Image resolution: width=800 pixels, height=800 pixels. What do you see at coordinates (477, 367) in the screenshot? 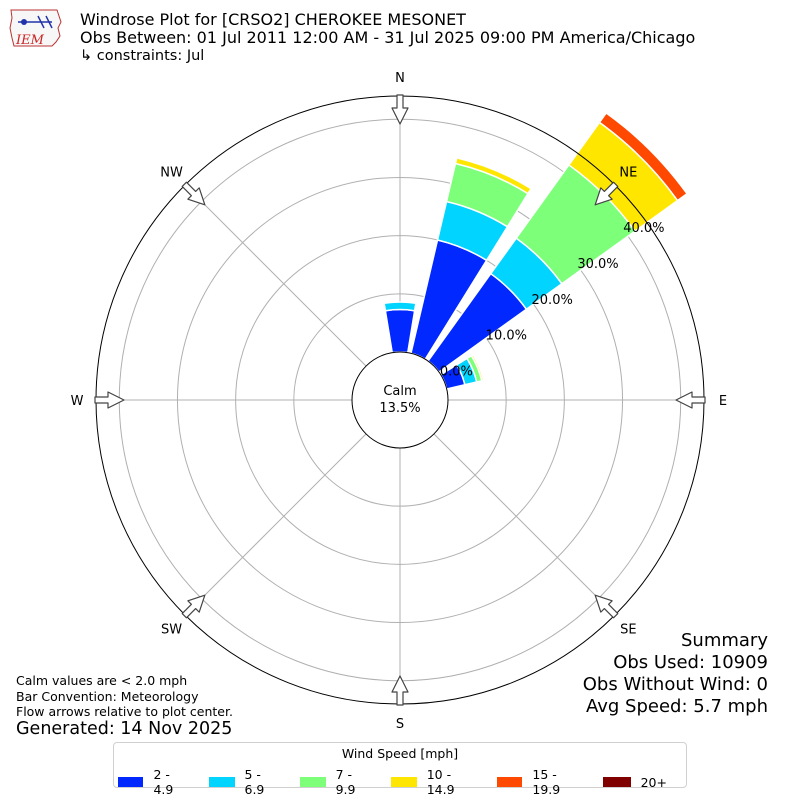
I see `bar-segment-ene` at bounding box center [477, 367].